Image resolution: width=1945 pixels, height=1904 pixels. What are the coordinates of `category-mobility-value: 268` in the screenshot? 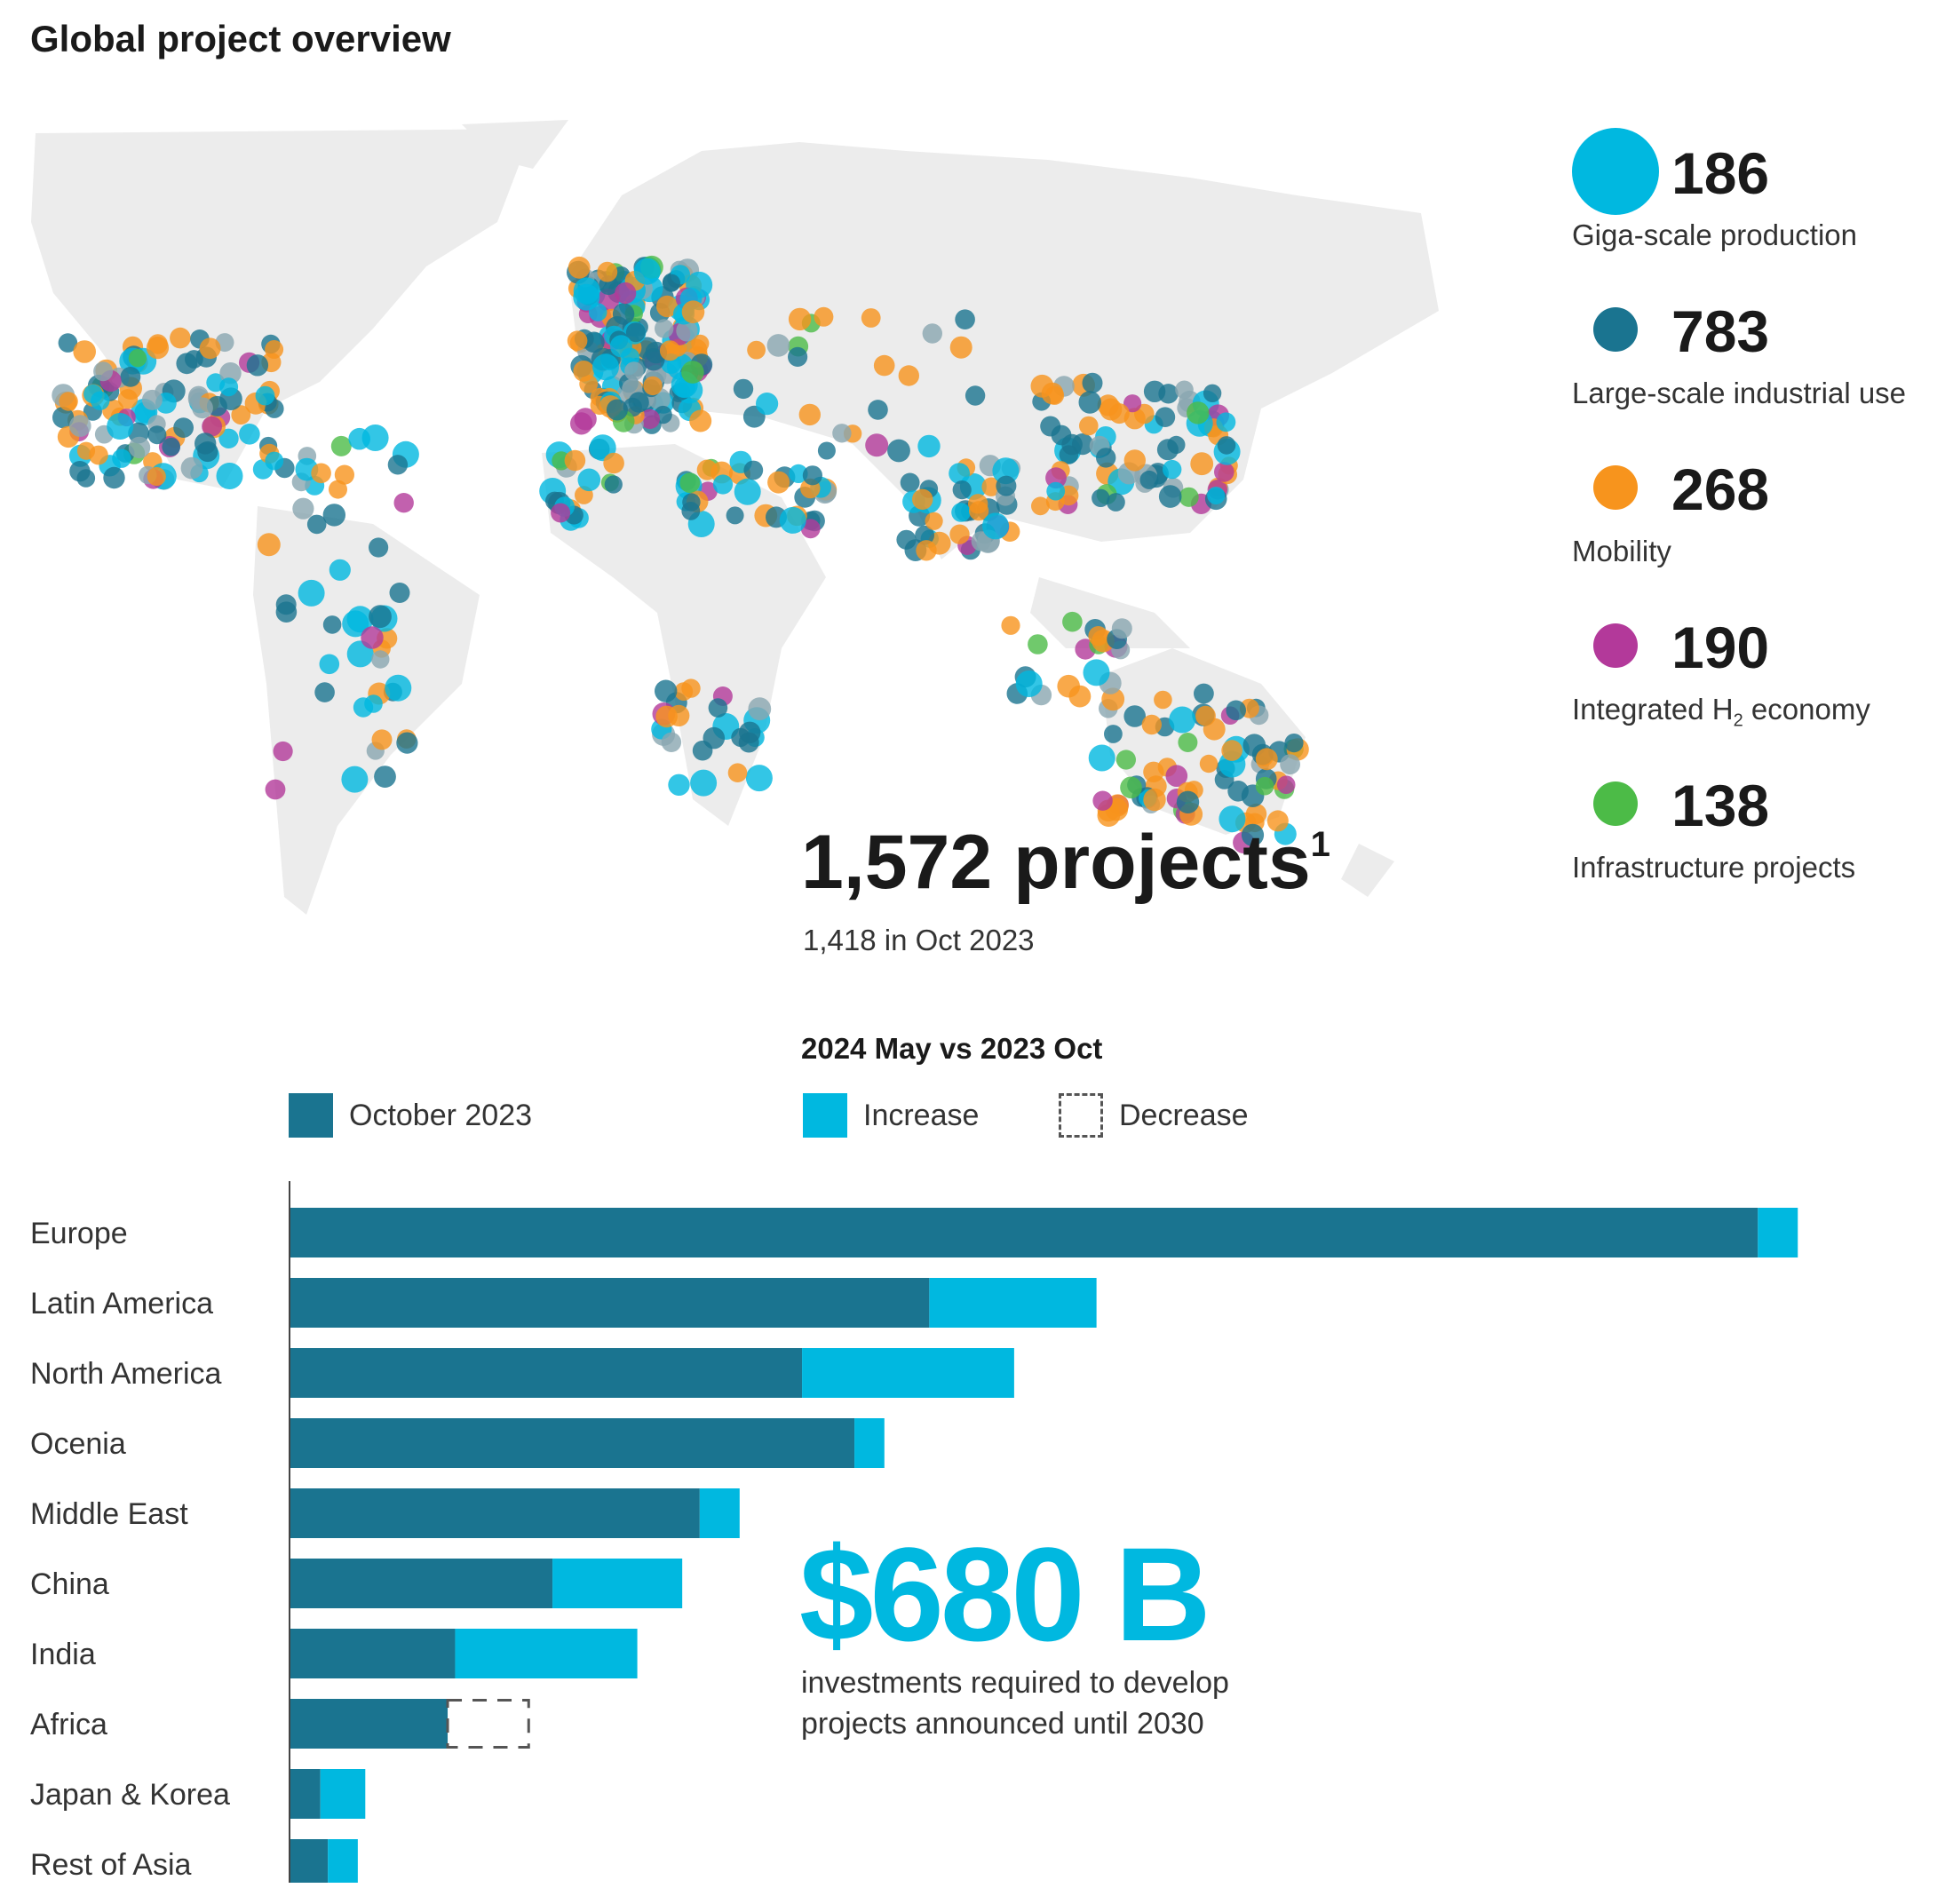 It's located at (1720, 489).